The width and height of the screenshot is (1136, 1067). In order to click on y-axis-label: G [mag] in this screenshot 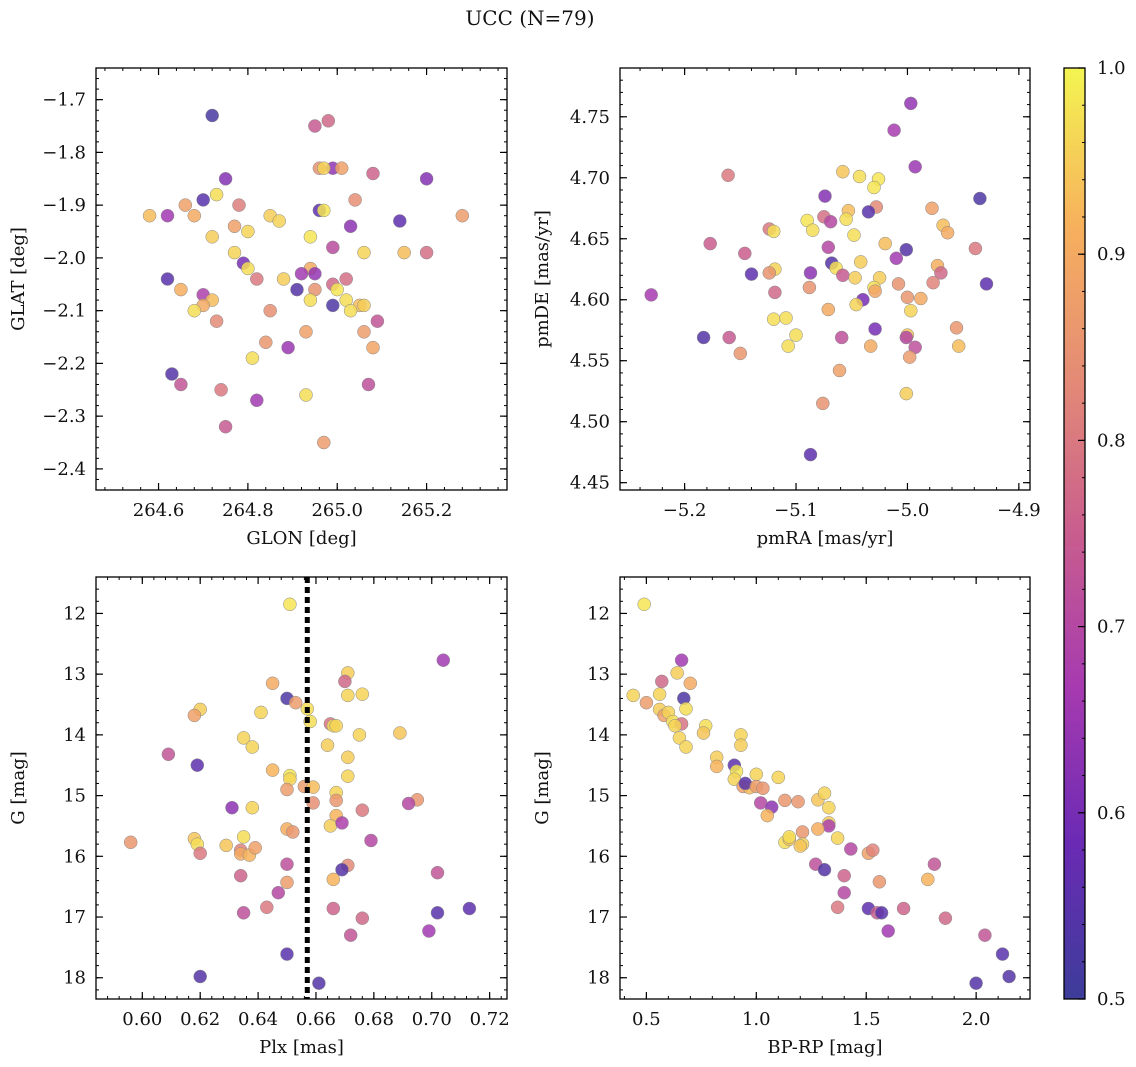, I will do `click(542, 787)`.